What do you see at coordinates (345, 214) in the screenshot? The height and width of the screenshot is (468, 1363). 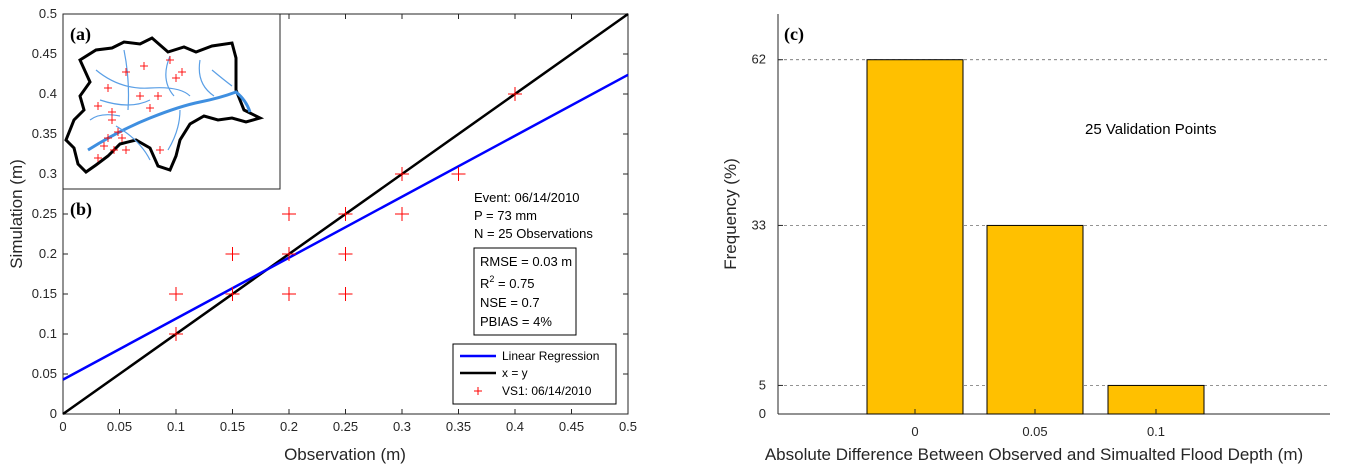 I see `scatter-points` at bounding box center [345, 214].